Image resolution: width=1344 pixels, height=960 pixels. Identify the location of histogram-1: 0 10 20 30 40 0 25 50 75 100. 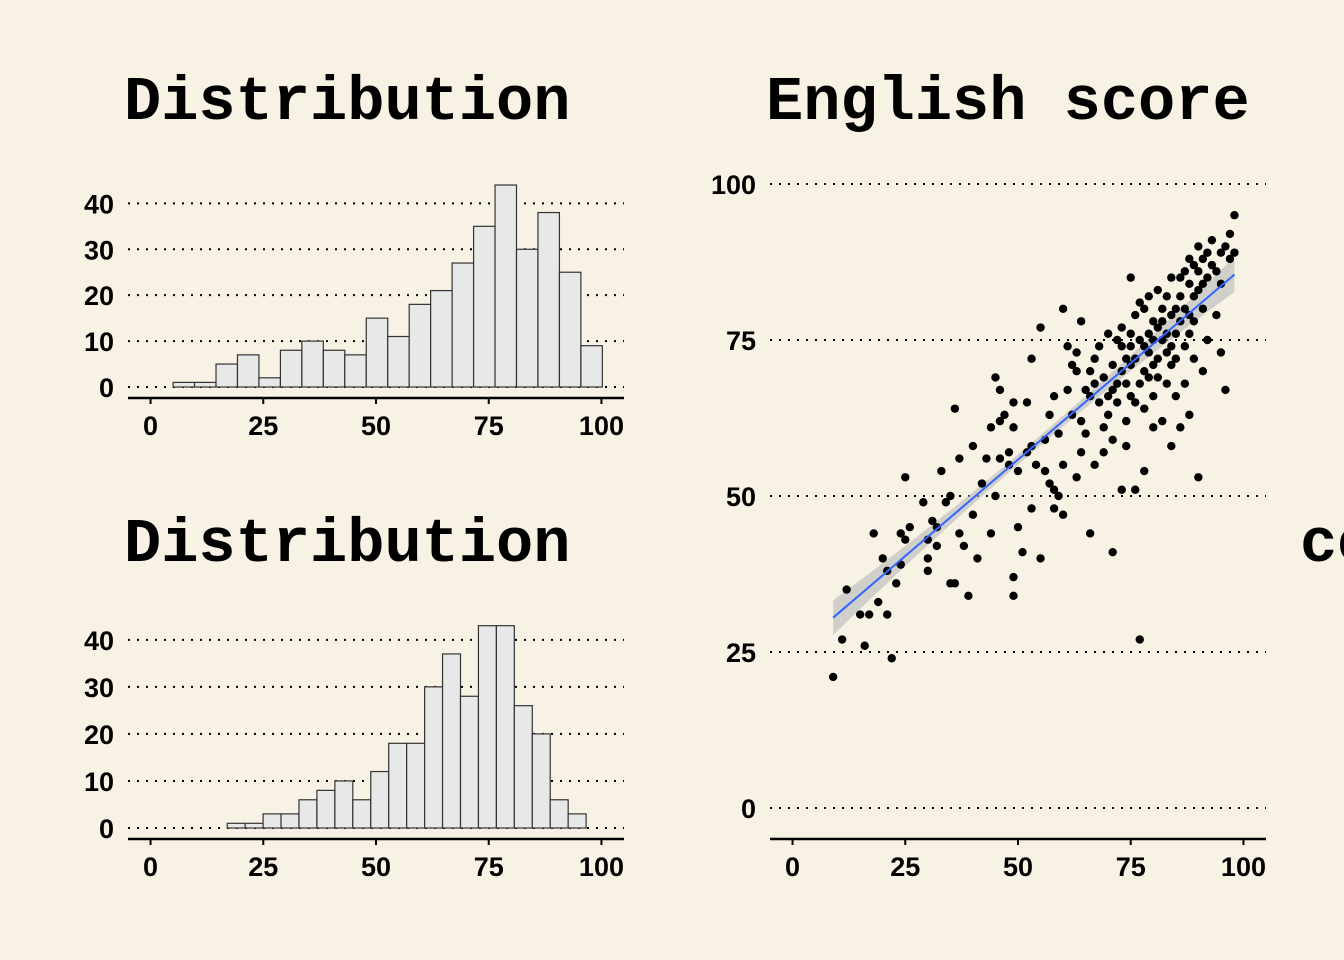
(354, 312).